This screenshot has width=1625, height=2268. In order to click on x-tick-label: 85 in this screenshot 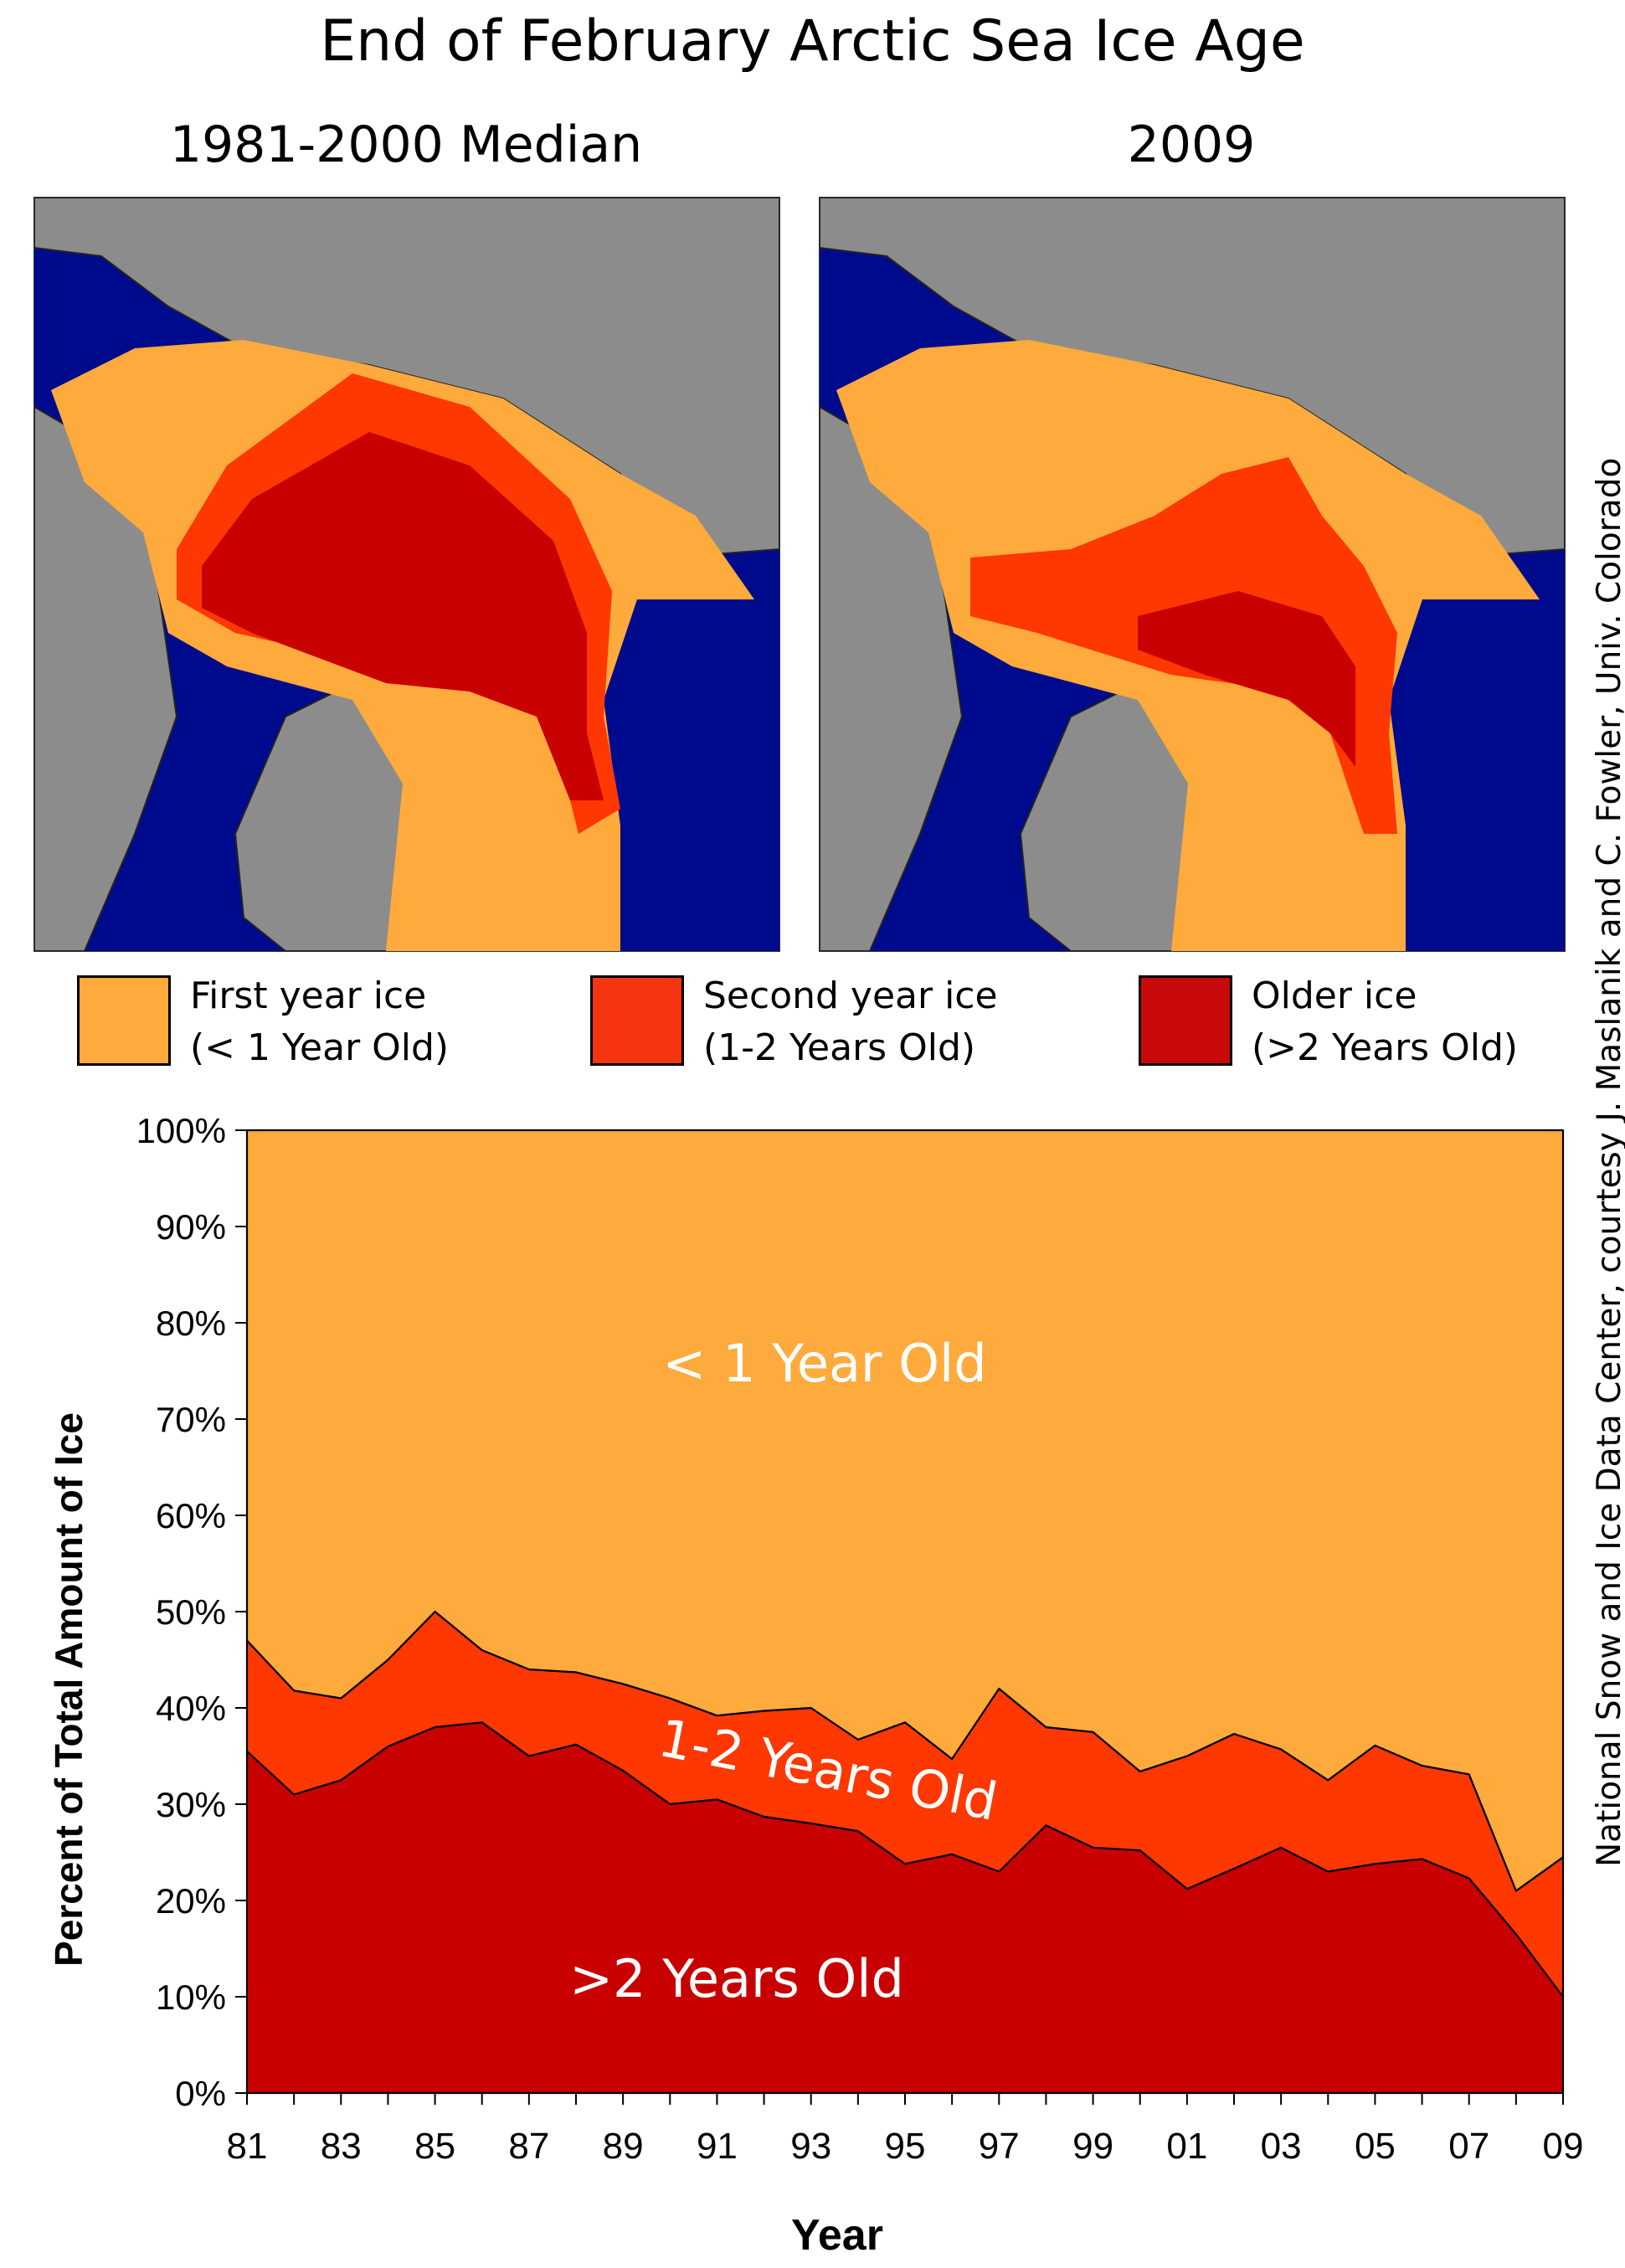, I will do `click(435, 2146)`.